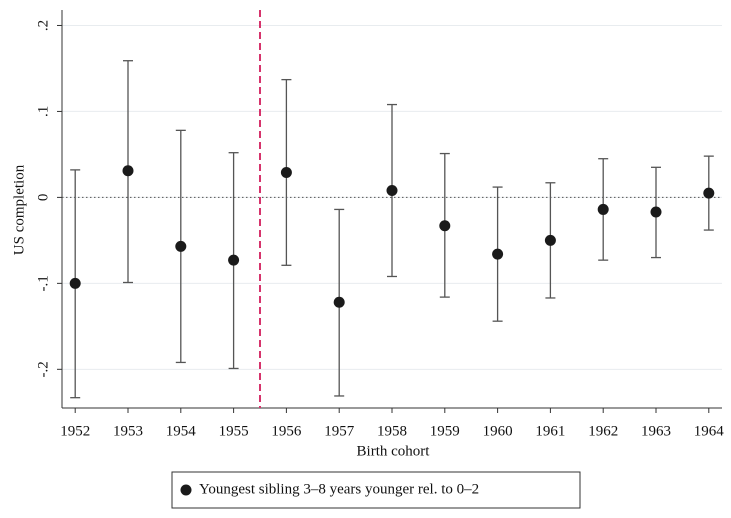  What do you see at coordinates (709, 431) in the screenshot?
I see `x-tick-label: 1964` at bounding box center [709, 431].